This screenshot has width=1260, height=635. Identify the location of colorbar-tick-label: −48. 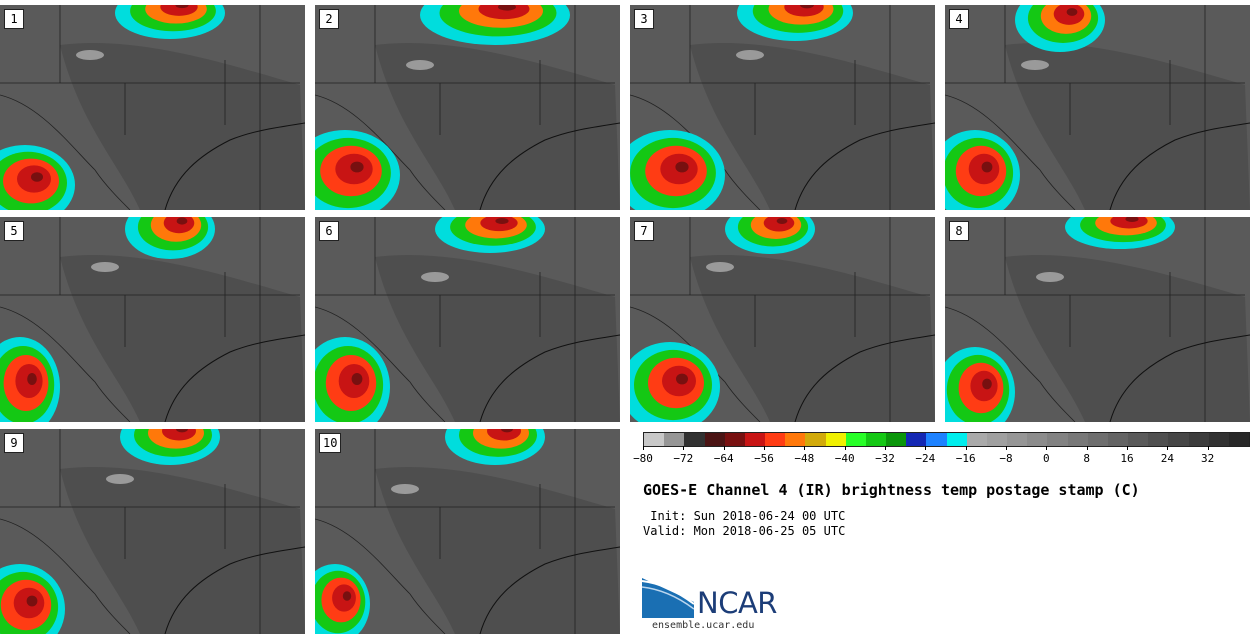
(804, 458).